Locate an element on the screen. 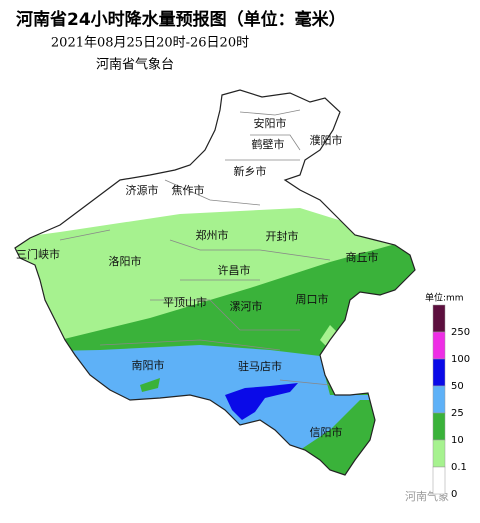 The height and width of the screenshot is (523, 480). city-label: 开封市 is located at coordinates (282, 236).